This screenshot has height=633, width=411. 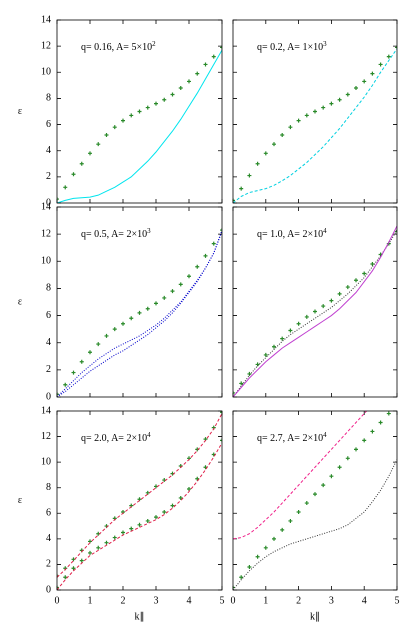 I want to click on annotation-text: q= 2.0, A= 2×10, so click(x=114, y=438).